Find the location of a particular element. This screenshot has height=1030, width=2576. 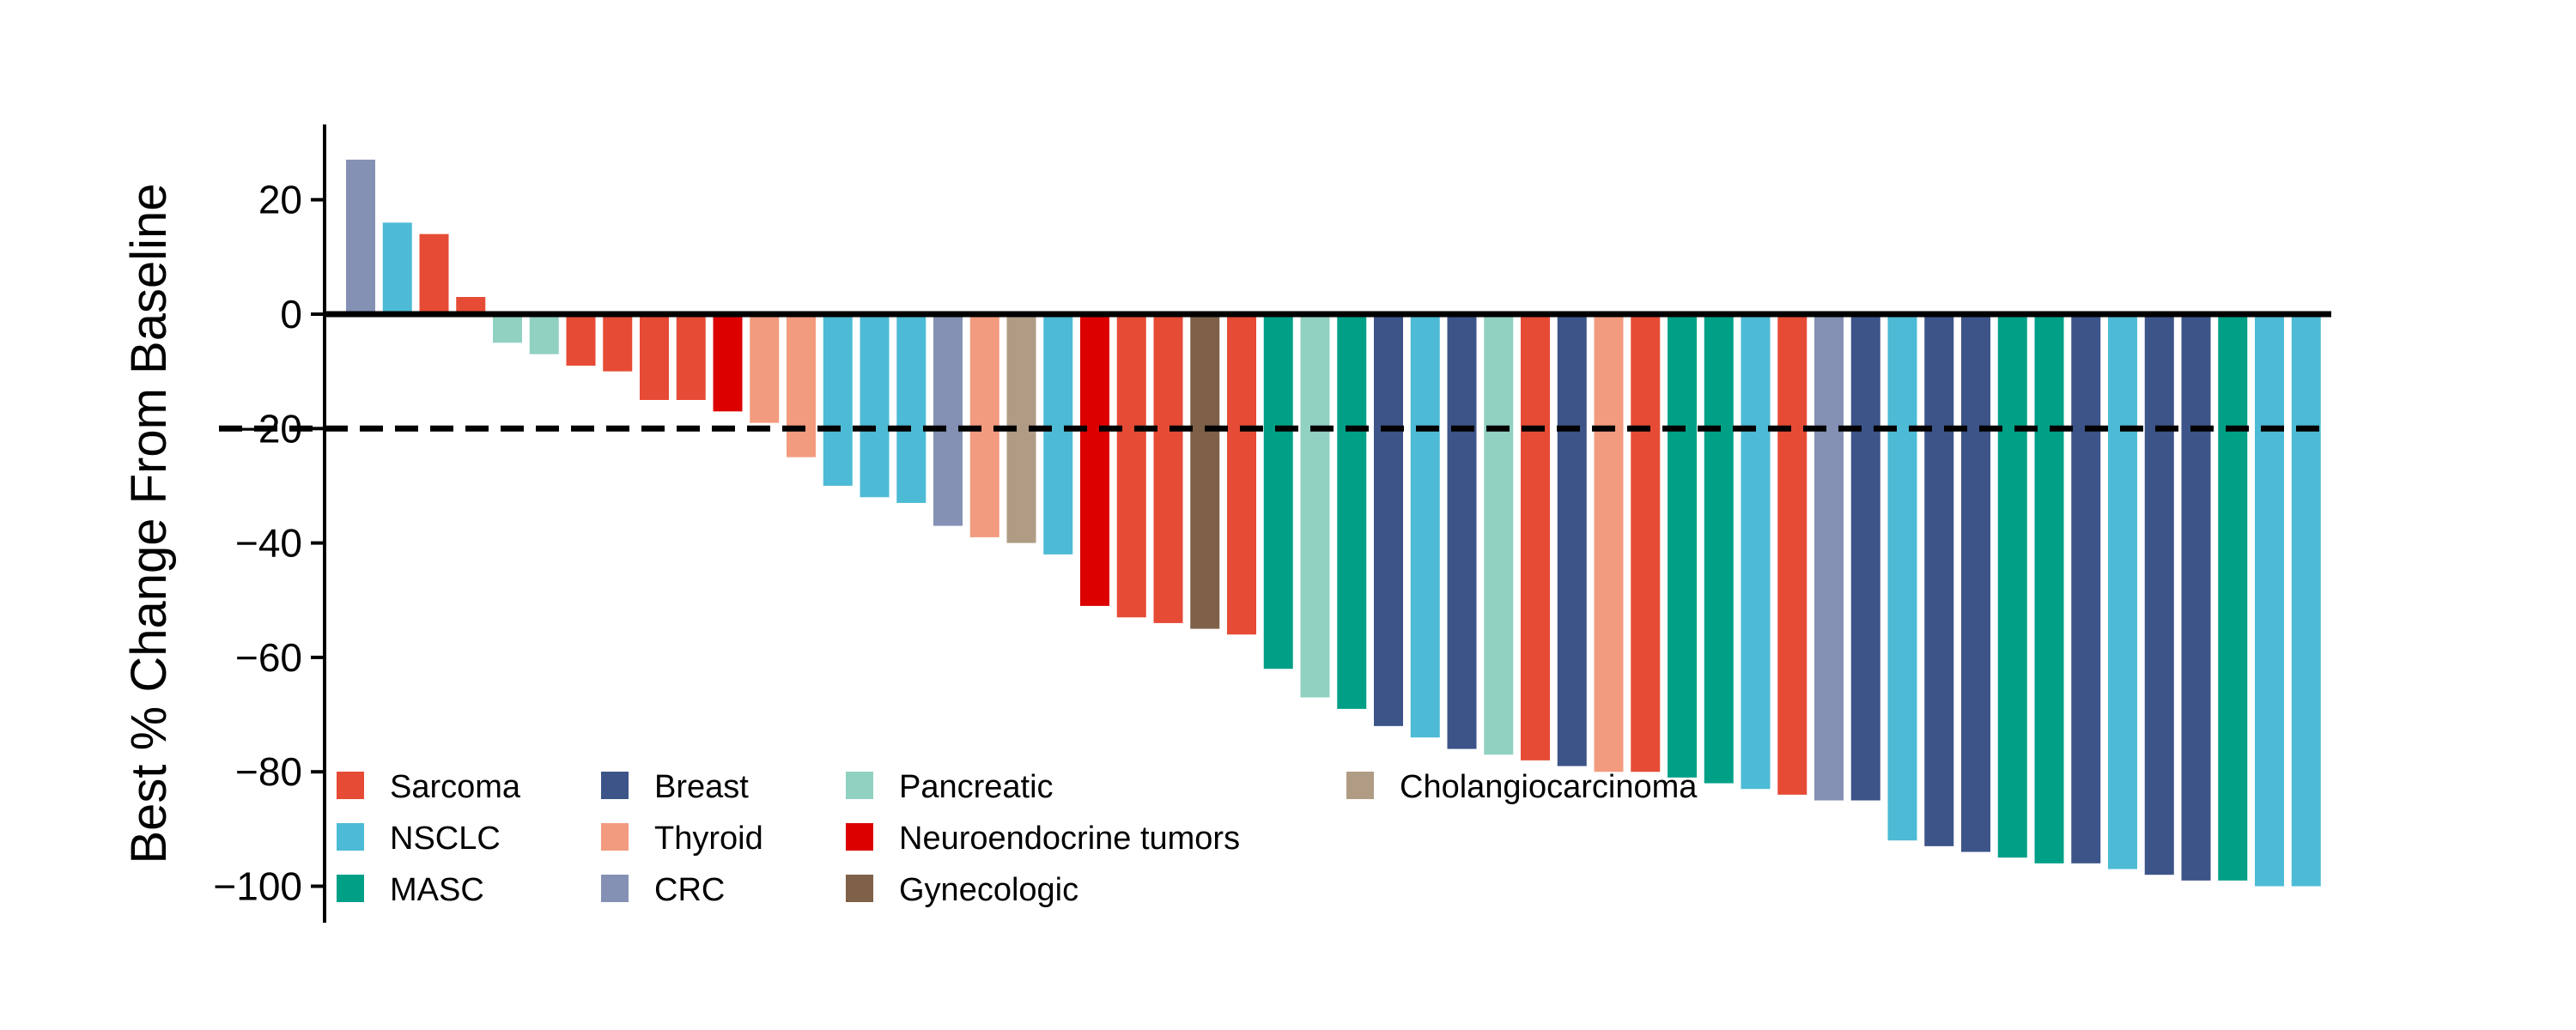

legend-label-sarcoma: Sarcoma is located at coordinates (455, 787).